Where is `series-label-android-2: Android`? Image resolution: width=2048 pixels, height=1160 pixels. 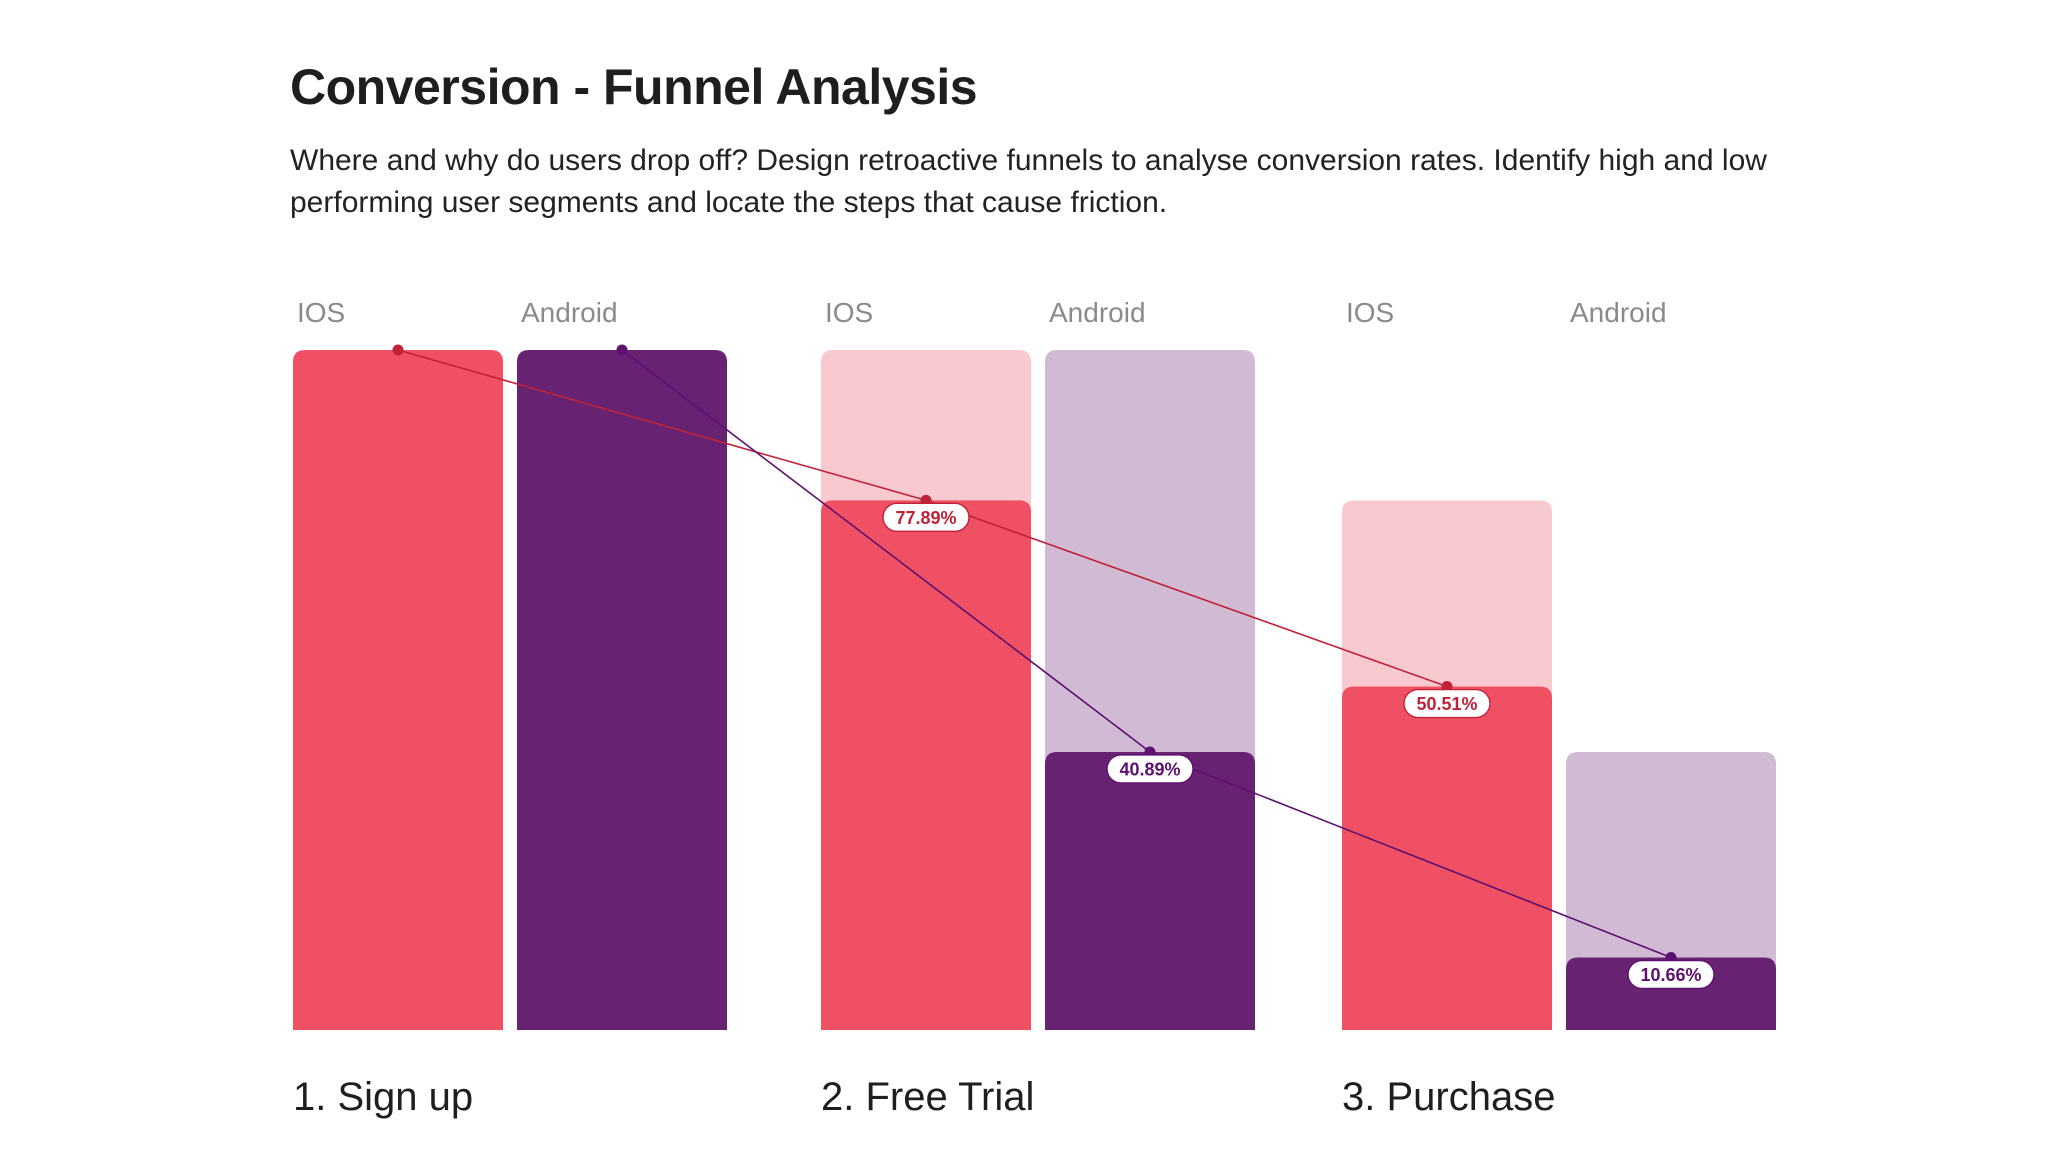
series-label-android-2: Android is located at coordinates (1097, 312).